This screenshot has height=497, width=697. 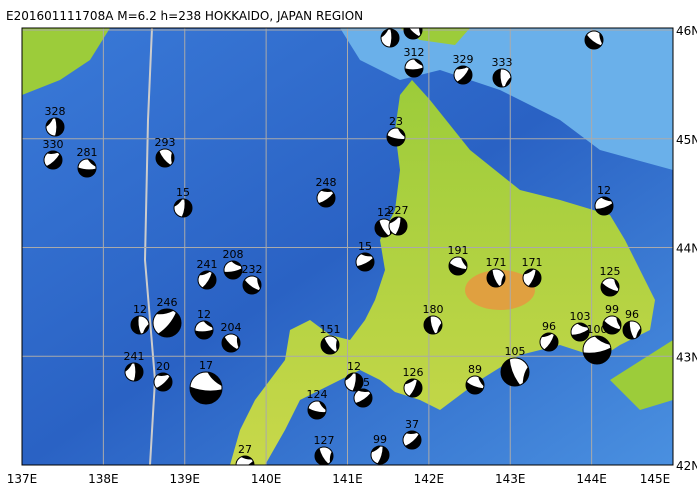 I want to click on depth-label: 227, so click(x=398, y=210).